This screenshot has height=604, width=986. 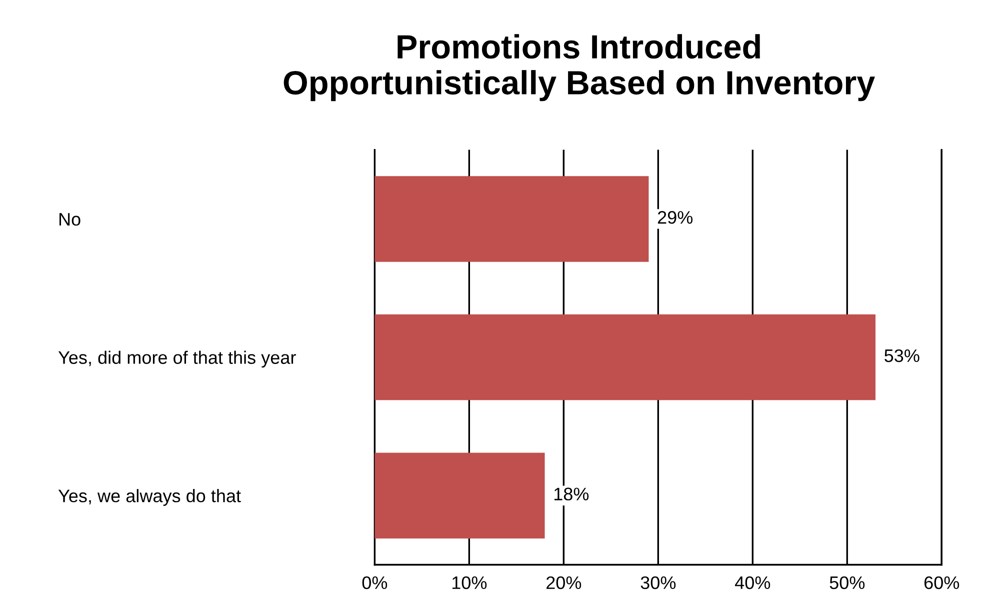 What do you see at coordinates (564, 583) in the screenshot?
I see `x-tick-label: 20%` at bounding box center [564, 583].